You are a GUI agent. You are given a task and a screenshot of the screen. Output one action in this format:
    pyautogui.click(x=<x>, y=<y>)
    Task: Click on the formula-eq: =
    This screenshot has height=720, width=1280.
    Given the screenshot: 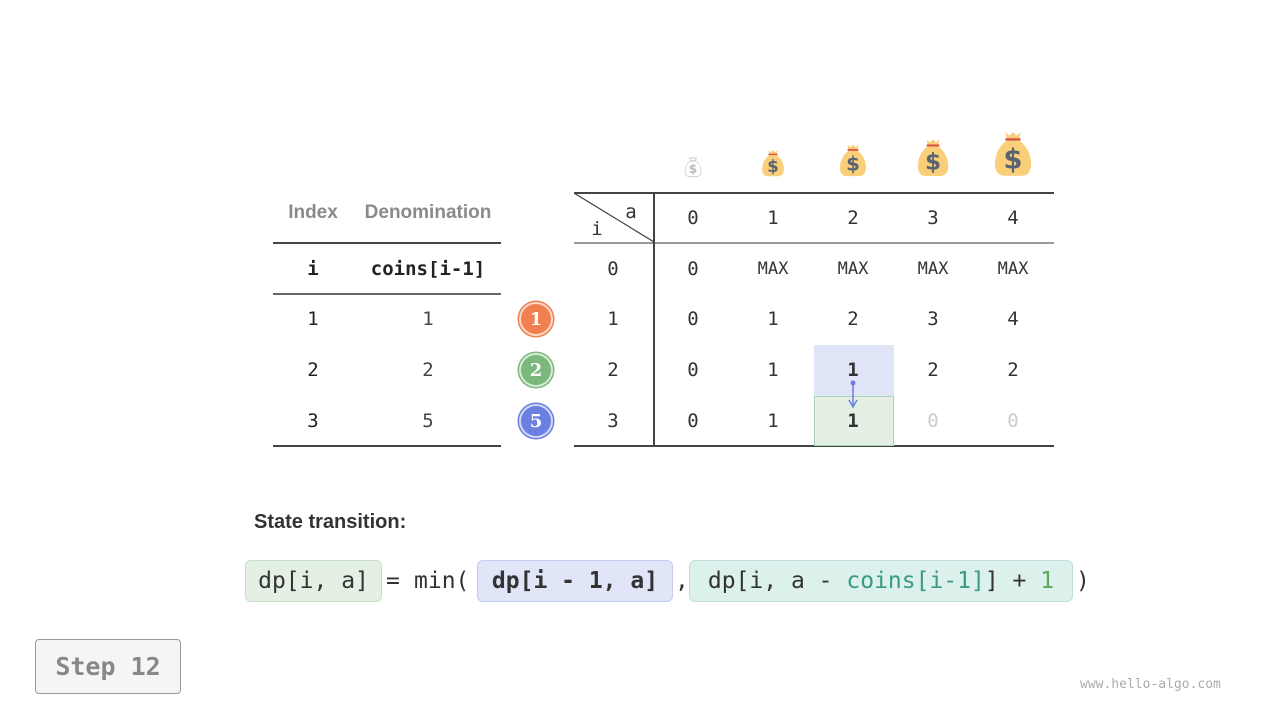 What is the action you would take?
    pyautogui.click(x=393, y=581)
    